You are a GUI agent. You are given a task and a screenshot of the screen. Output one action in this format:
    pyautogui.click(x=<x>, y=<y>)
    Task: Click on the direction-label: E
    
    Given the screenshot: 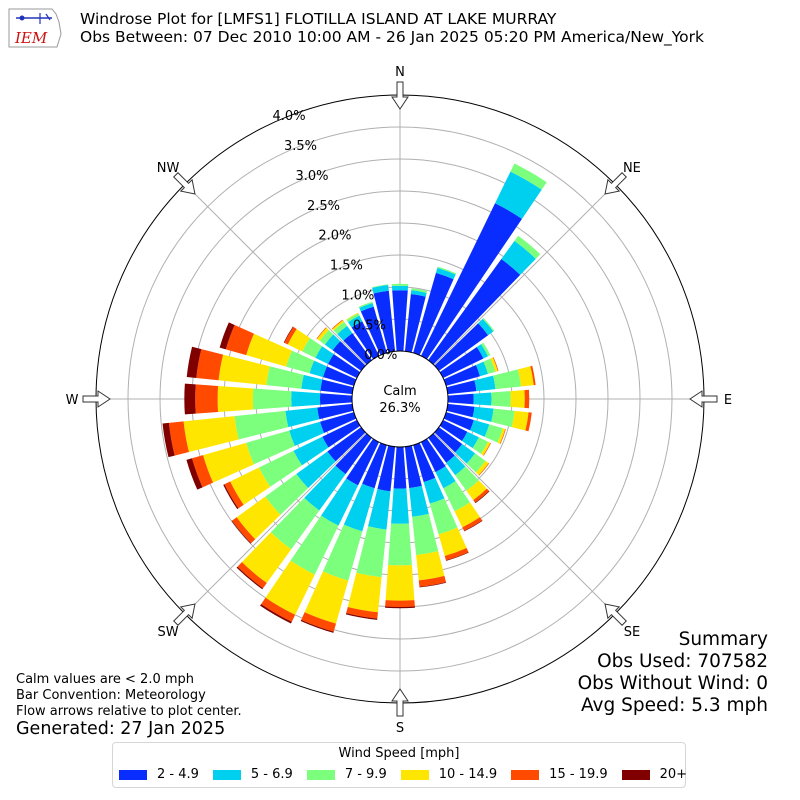 What is the action you would take?
    pyautogui.click(x=728, y=400)
    